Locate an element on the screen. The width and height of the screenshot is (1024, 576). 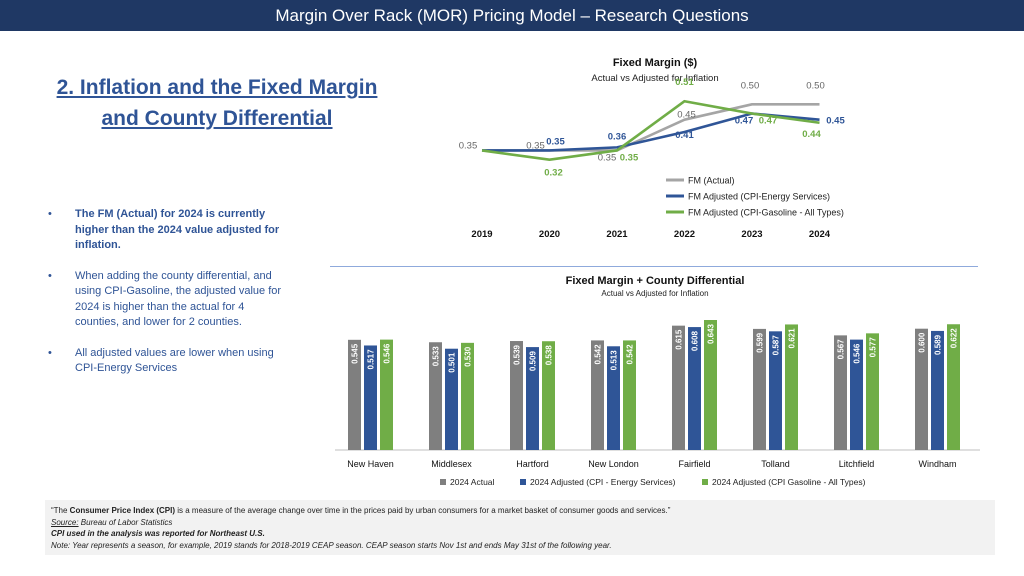
line-data-label: 0.50 is located at coordinates (750, 85).